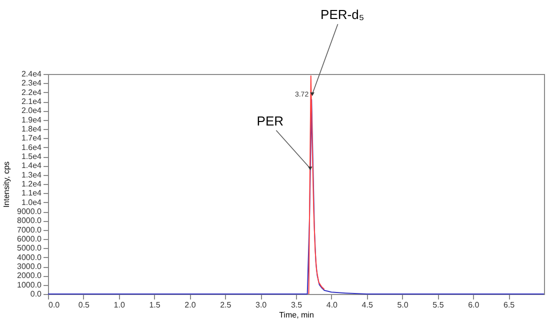 The image size is (550, 321). Describe the element at coordinates (120, 305) in the screenshot. I see `x-tick-label: 1.0` at that location.